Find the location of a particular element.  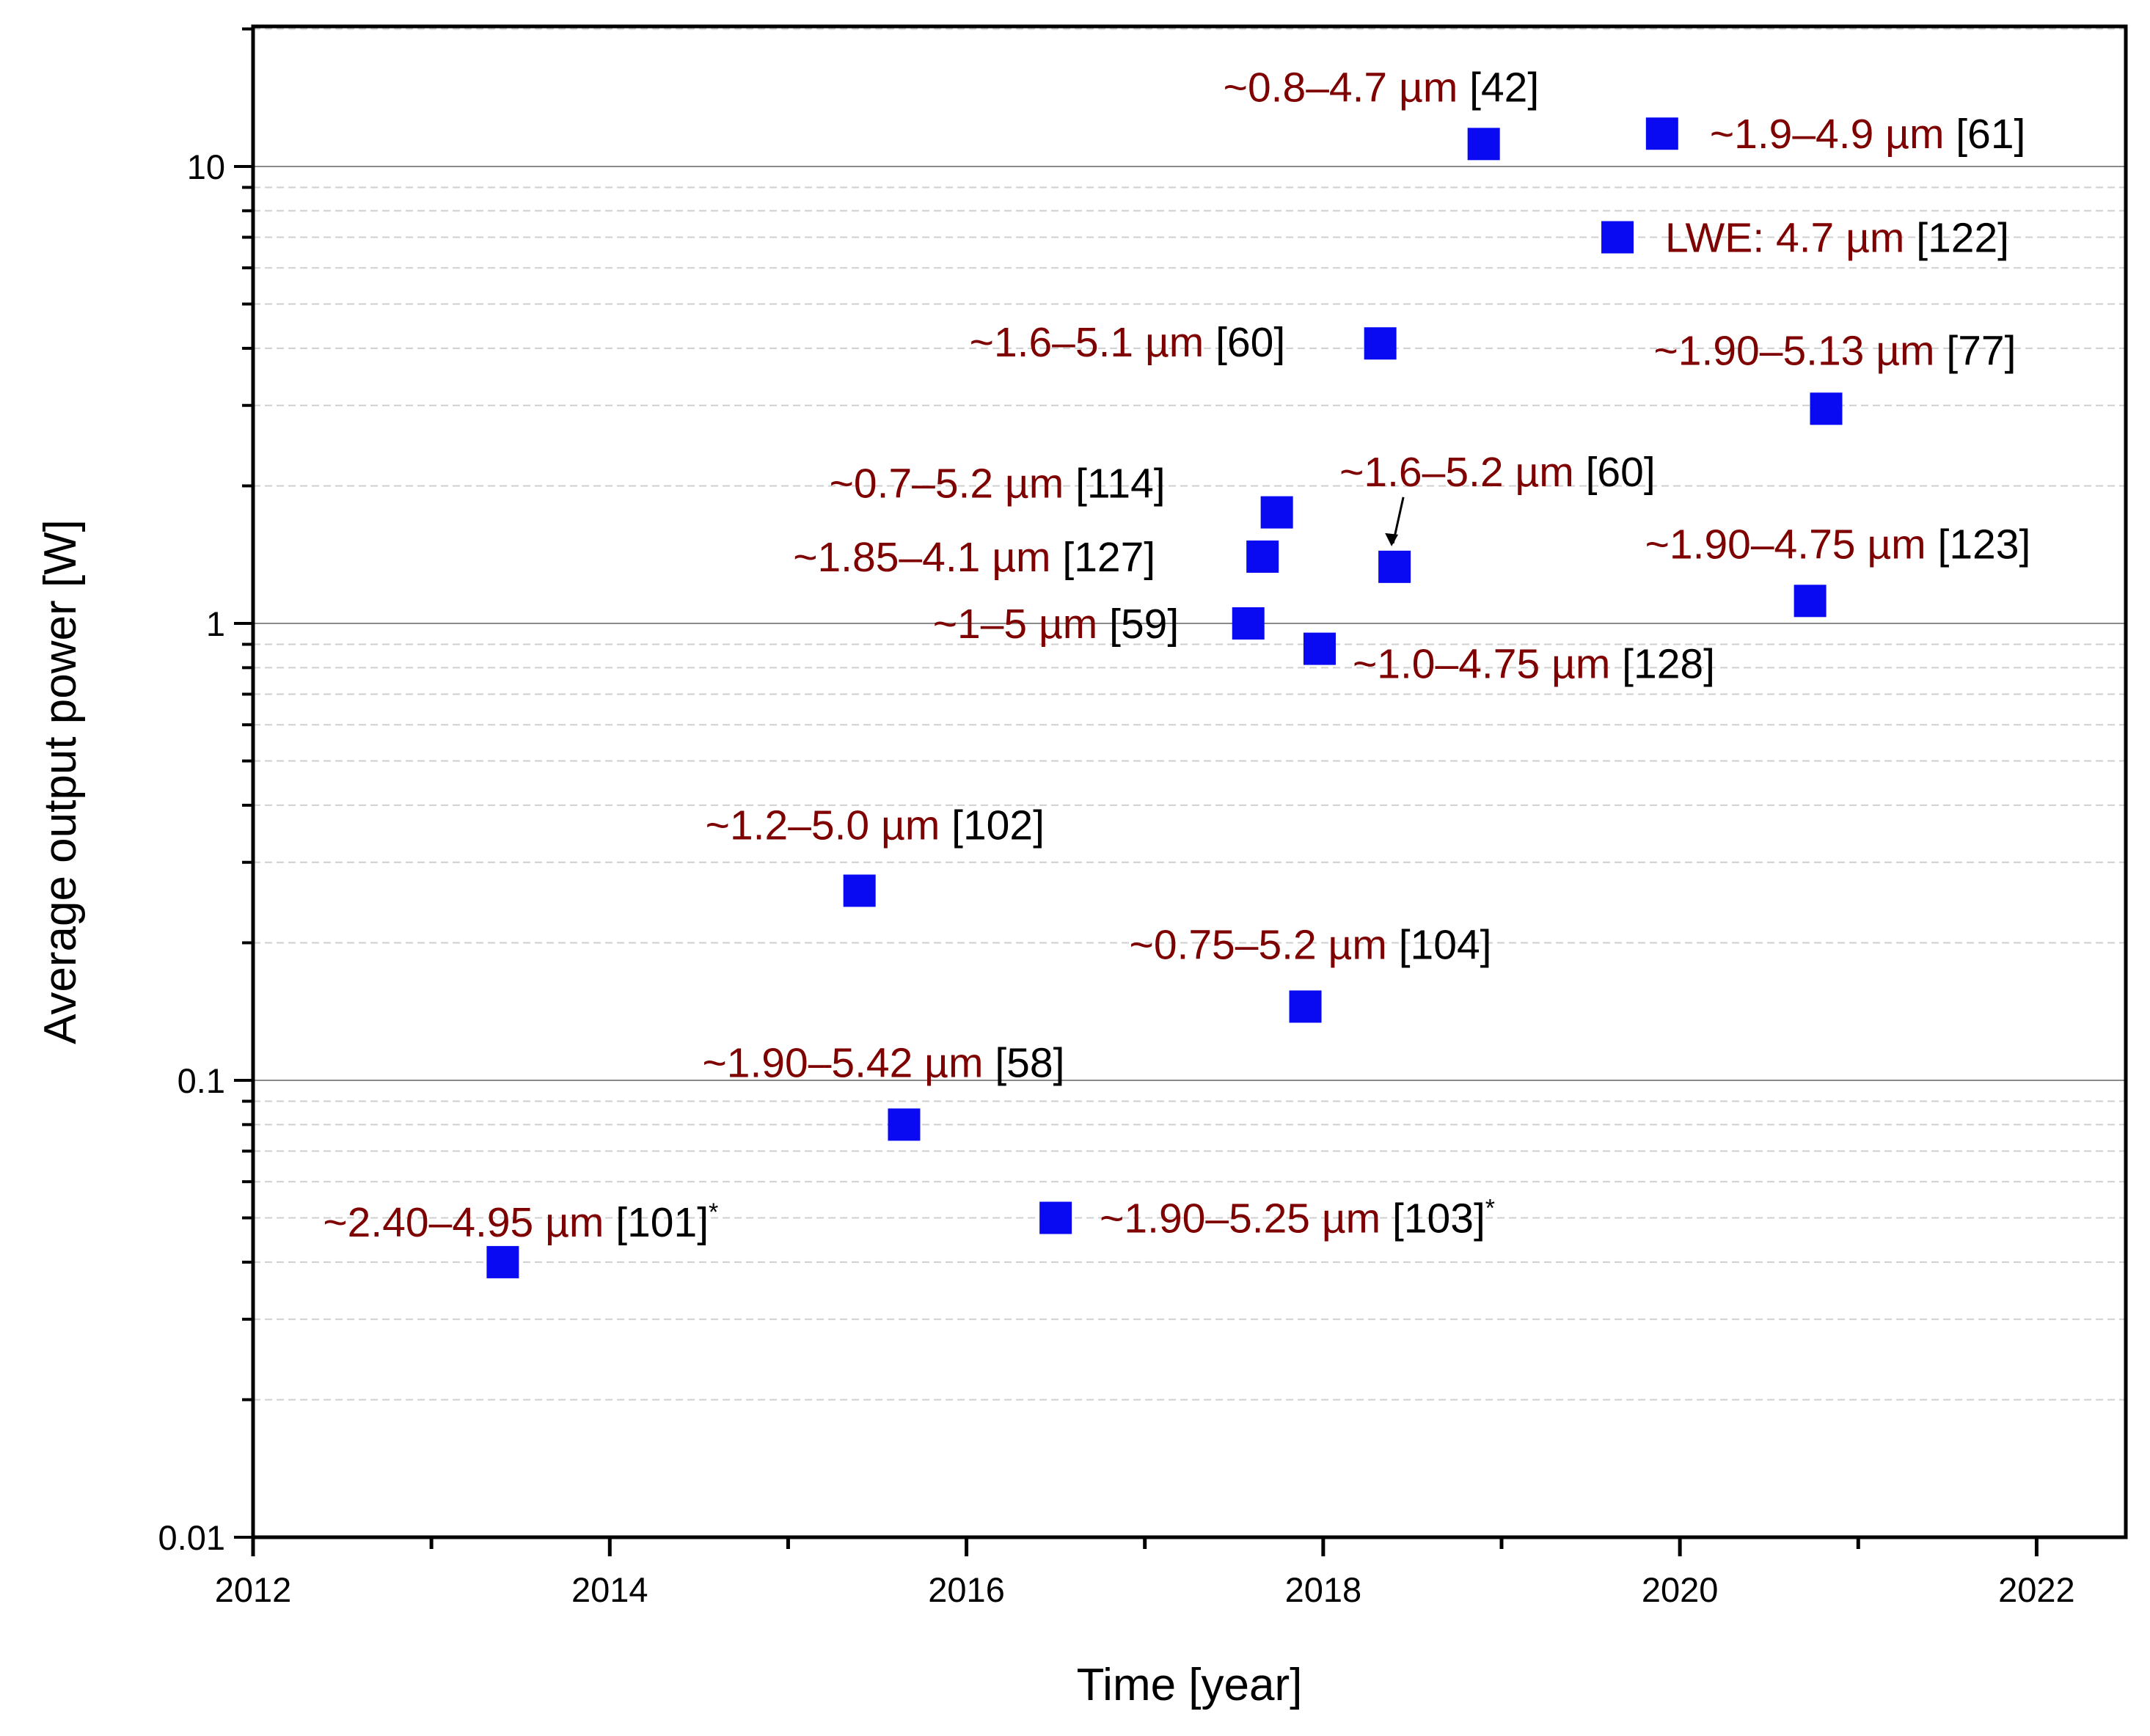

point-label: ~1–5 µm [59] is located at coordinates (1056, 625).